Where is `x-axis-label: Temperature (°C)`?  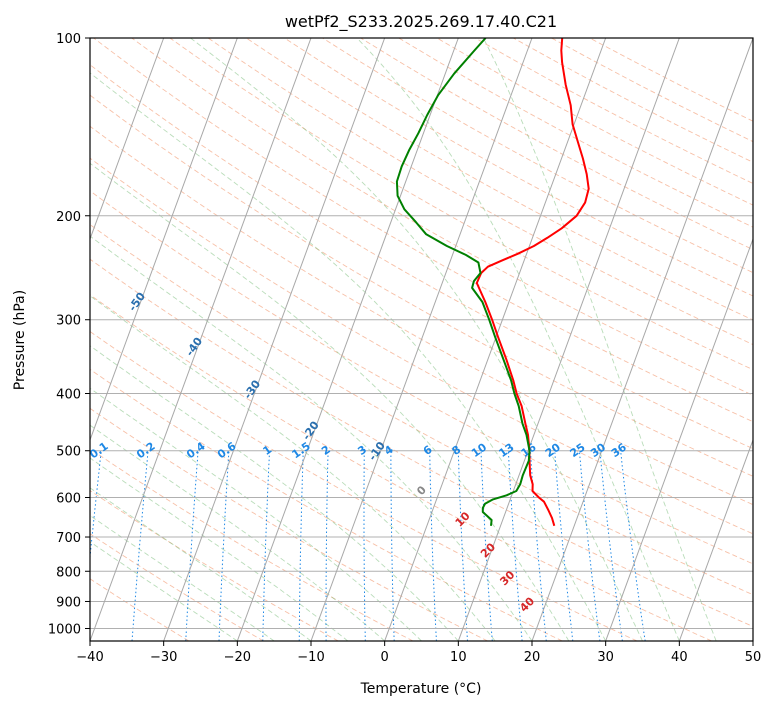 x-axis-label: Temperature (°C) is located at coordinates (421, 689).